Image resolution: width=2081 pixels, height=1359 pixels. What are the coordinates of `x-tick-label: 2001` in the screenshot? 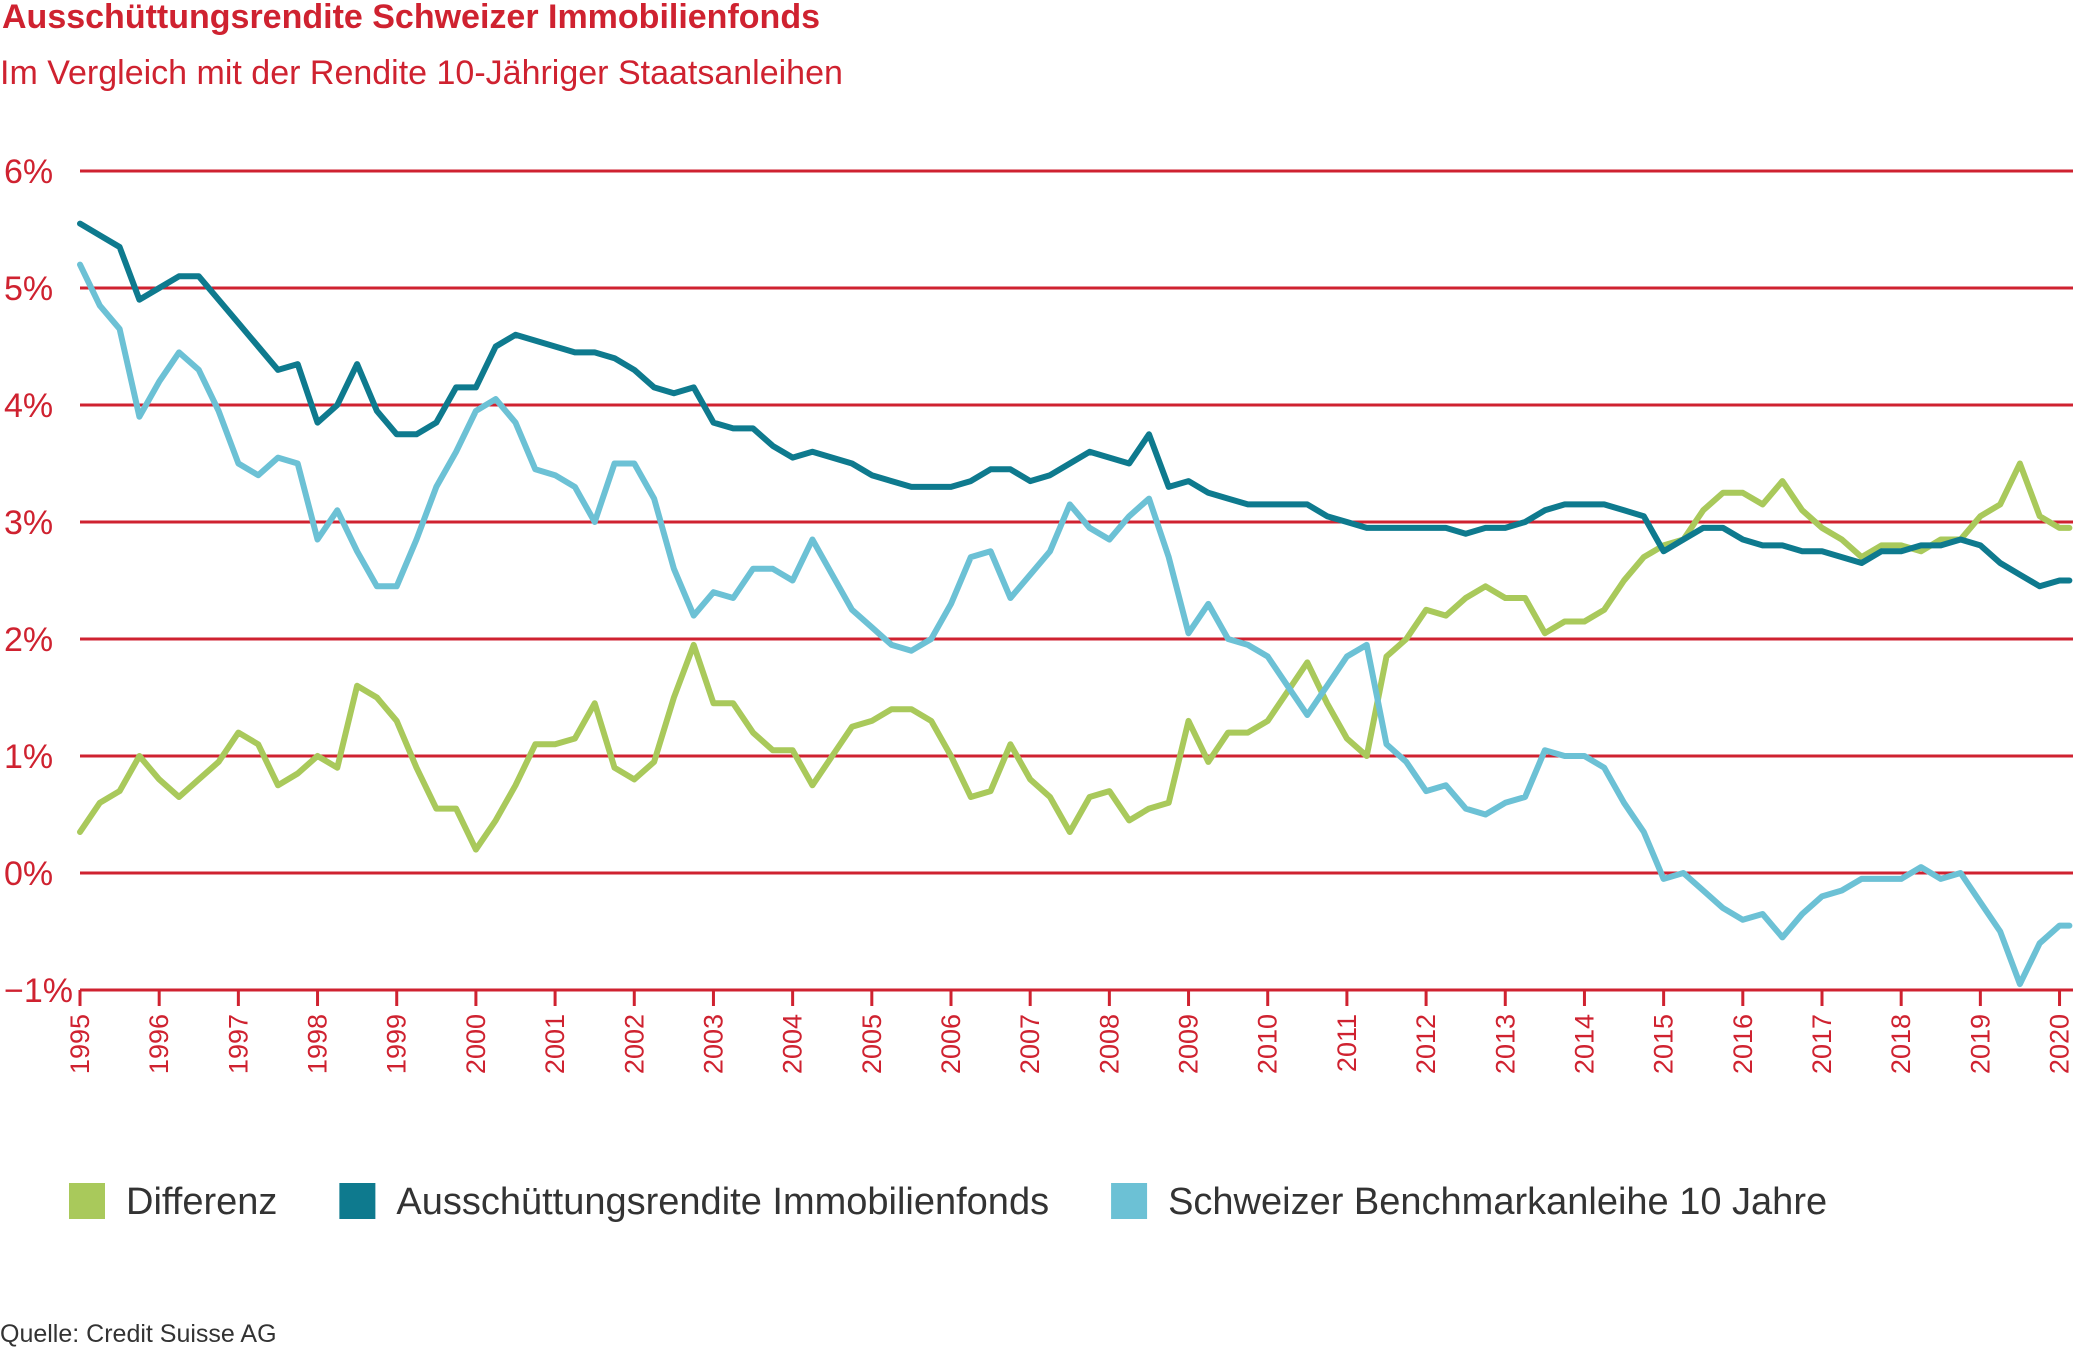 It's located at (555, 1044).